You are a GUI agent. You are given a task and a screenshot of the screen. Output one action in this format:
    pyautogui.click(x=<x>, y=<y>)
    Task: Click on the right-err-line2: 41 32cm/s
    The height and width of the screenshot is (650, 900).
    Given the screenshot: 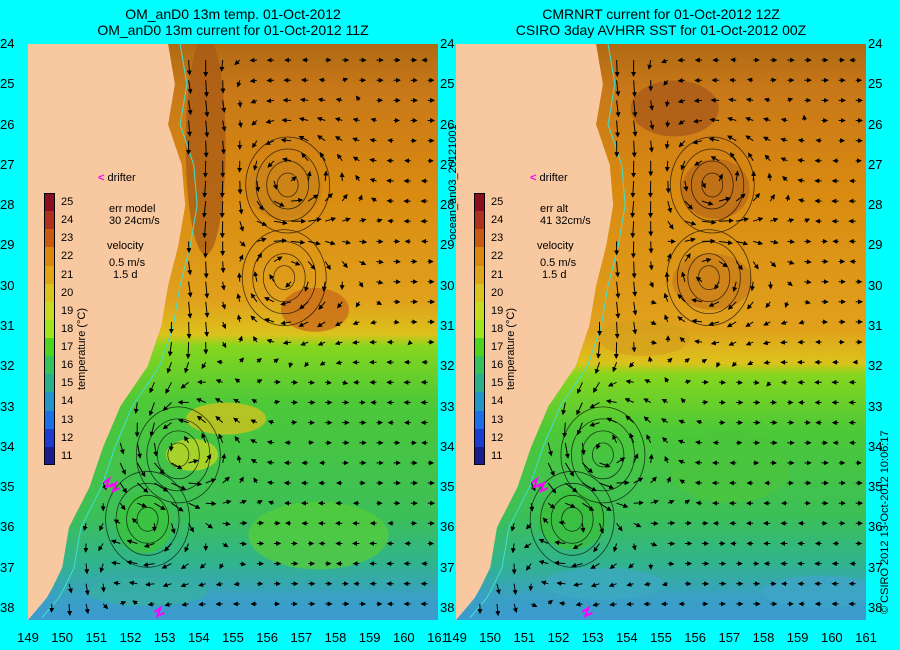 What is the action you would take?
    pyautogui.click(x=565, y=221)
    